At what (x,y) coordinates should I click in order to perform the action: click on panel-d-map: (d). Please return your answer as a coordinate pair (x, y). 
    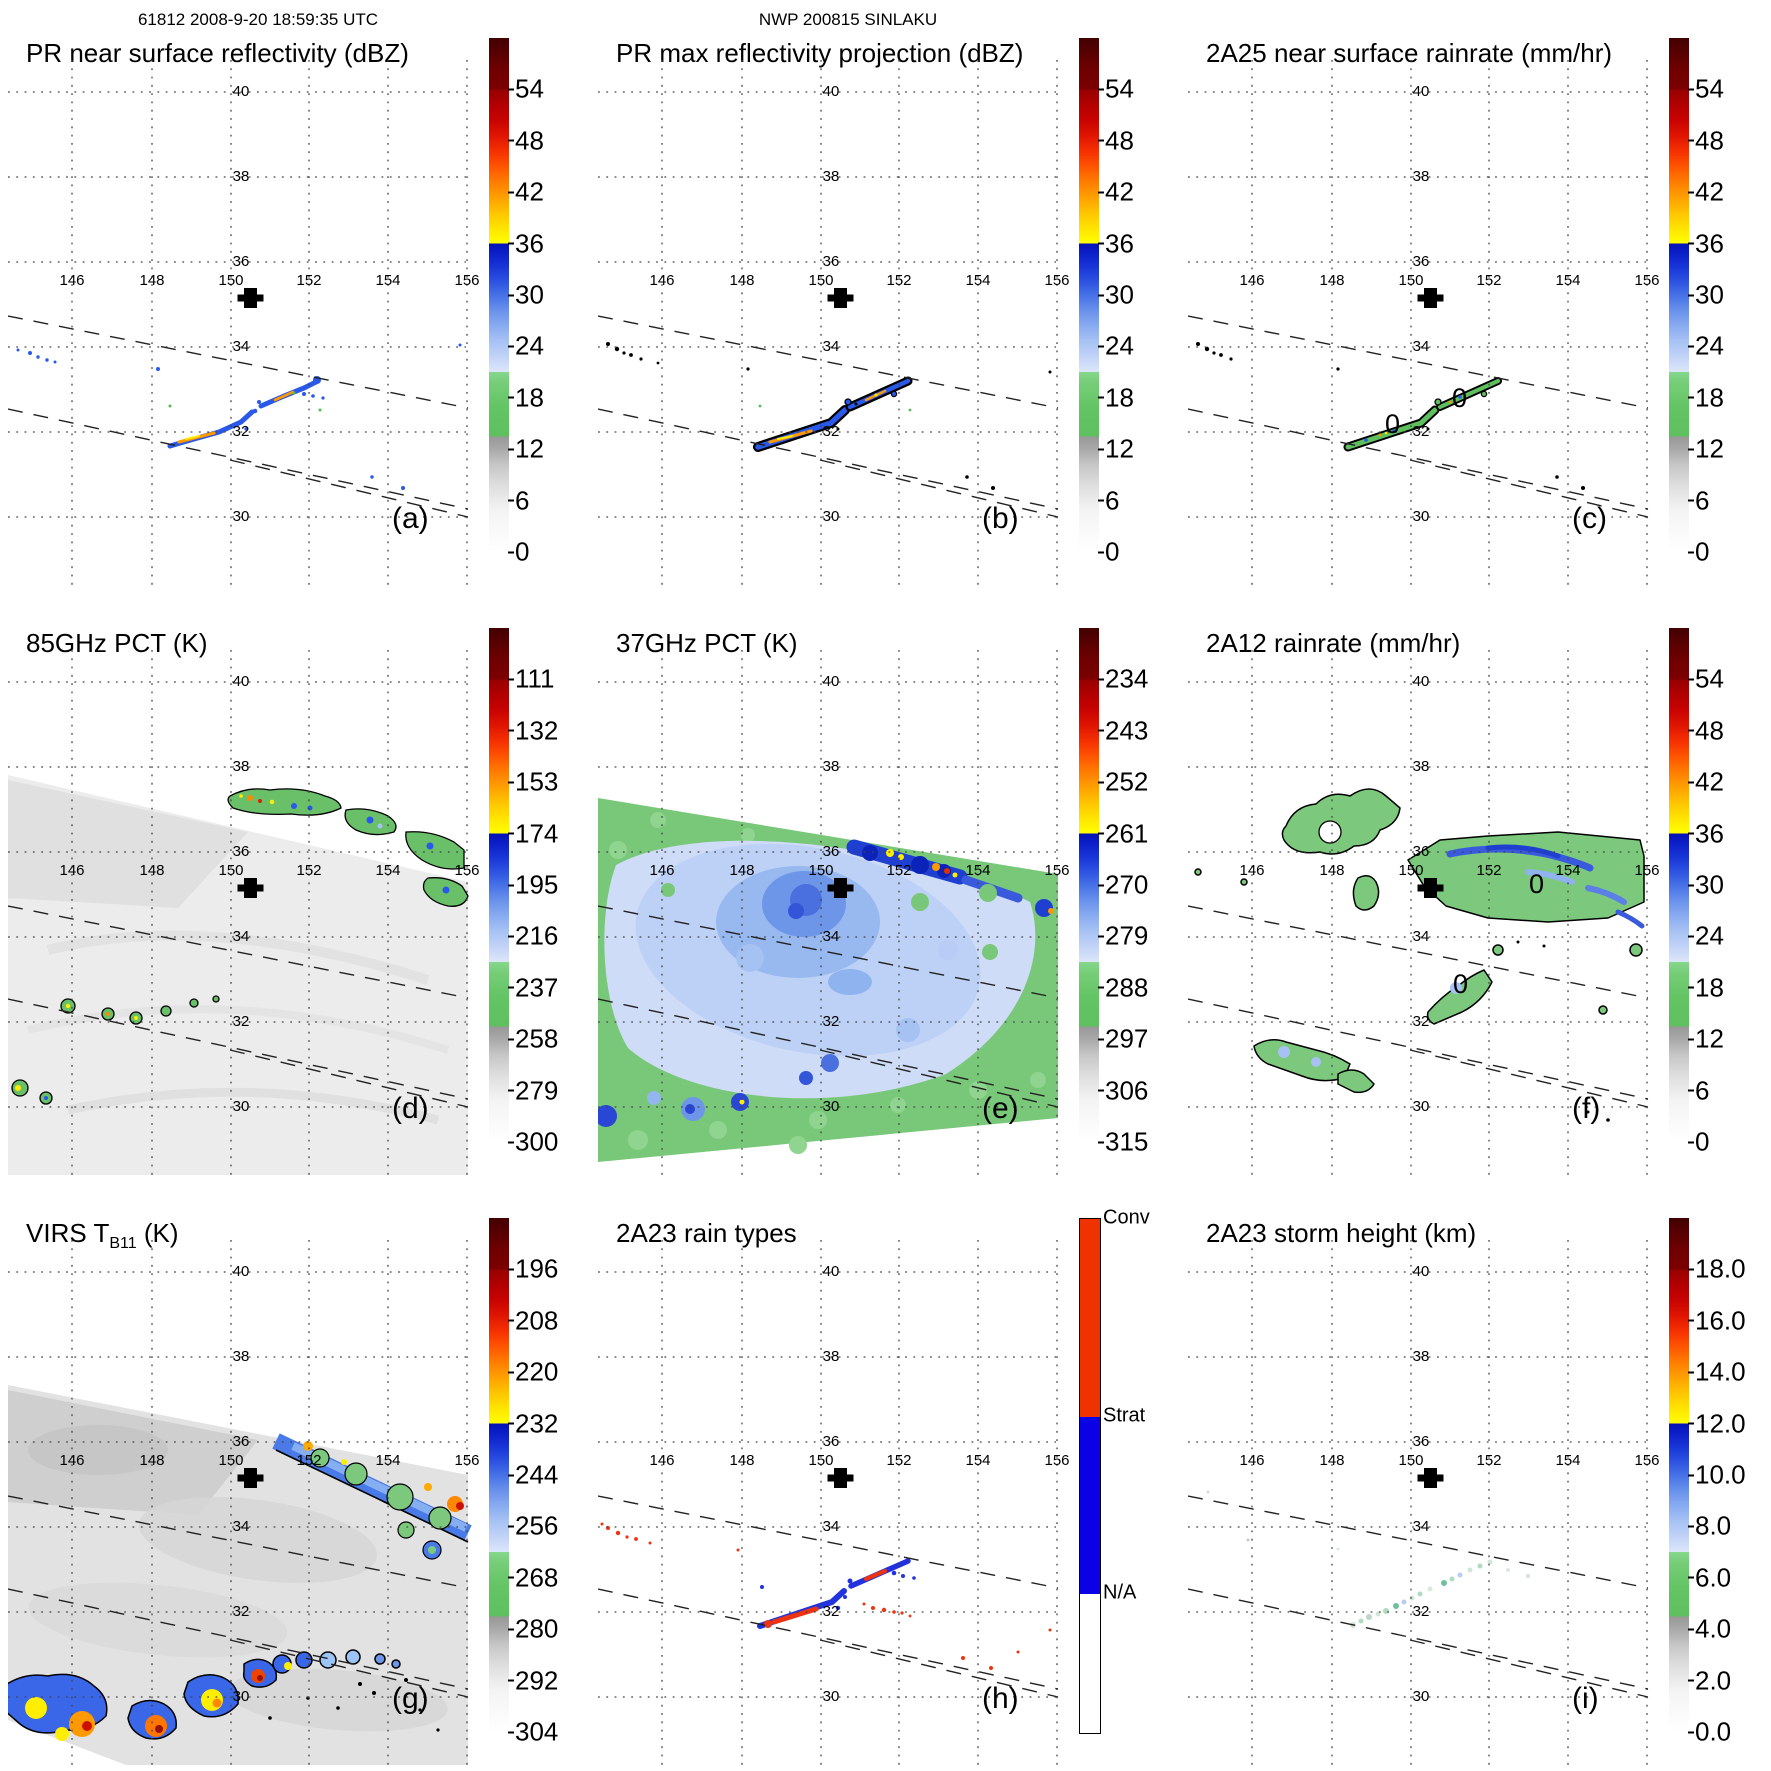
    Looking at the image, I should click on (244, 912).